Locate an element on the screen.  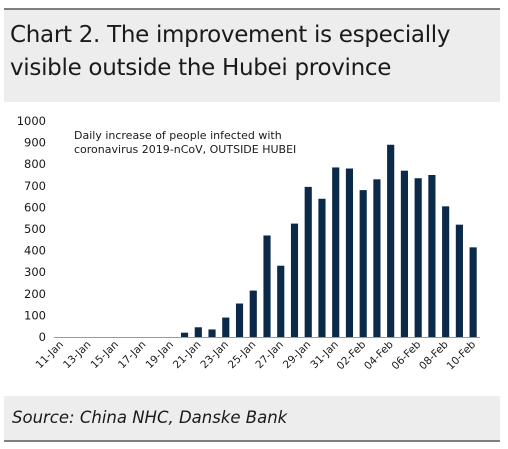
bar-22-Jan is located at coordinates (212, 333).